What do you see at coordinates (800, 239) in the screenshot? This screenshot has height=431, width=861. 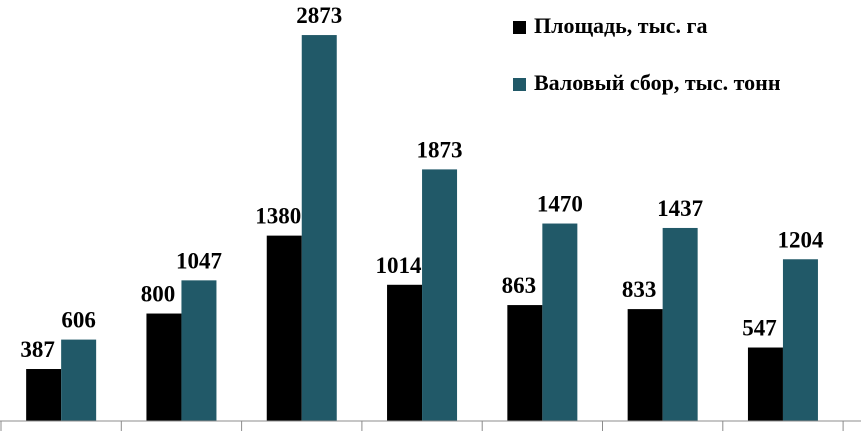 I see `data-label: 1204` at bounding box center [800, 239].